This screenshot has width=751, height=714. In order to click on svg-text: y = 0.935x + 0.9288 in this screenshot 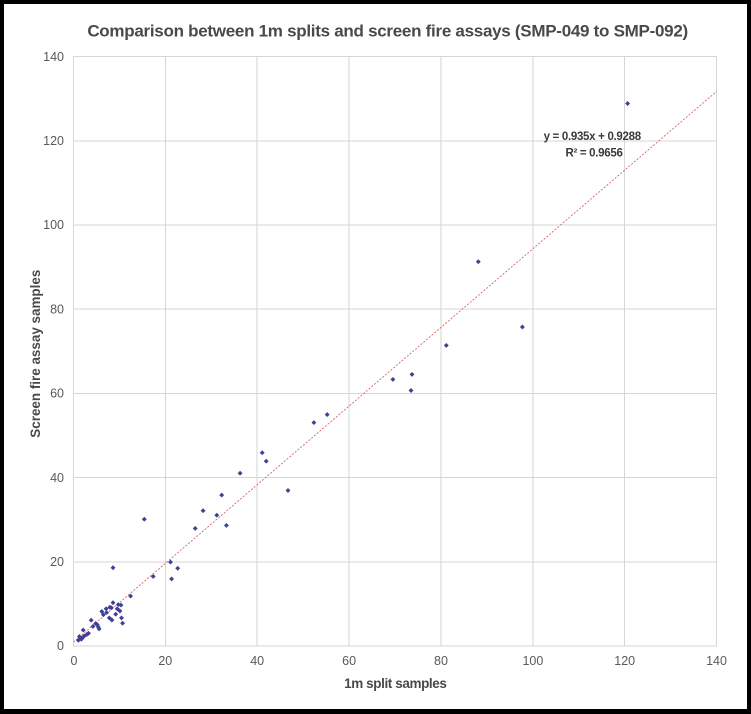, I will do `click(593, 137)`.